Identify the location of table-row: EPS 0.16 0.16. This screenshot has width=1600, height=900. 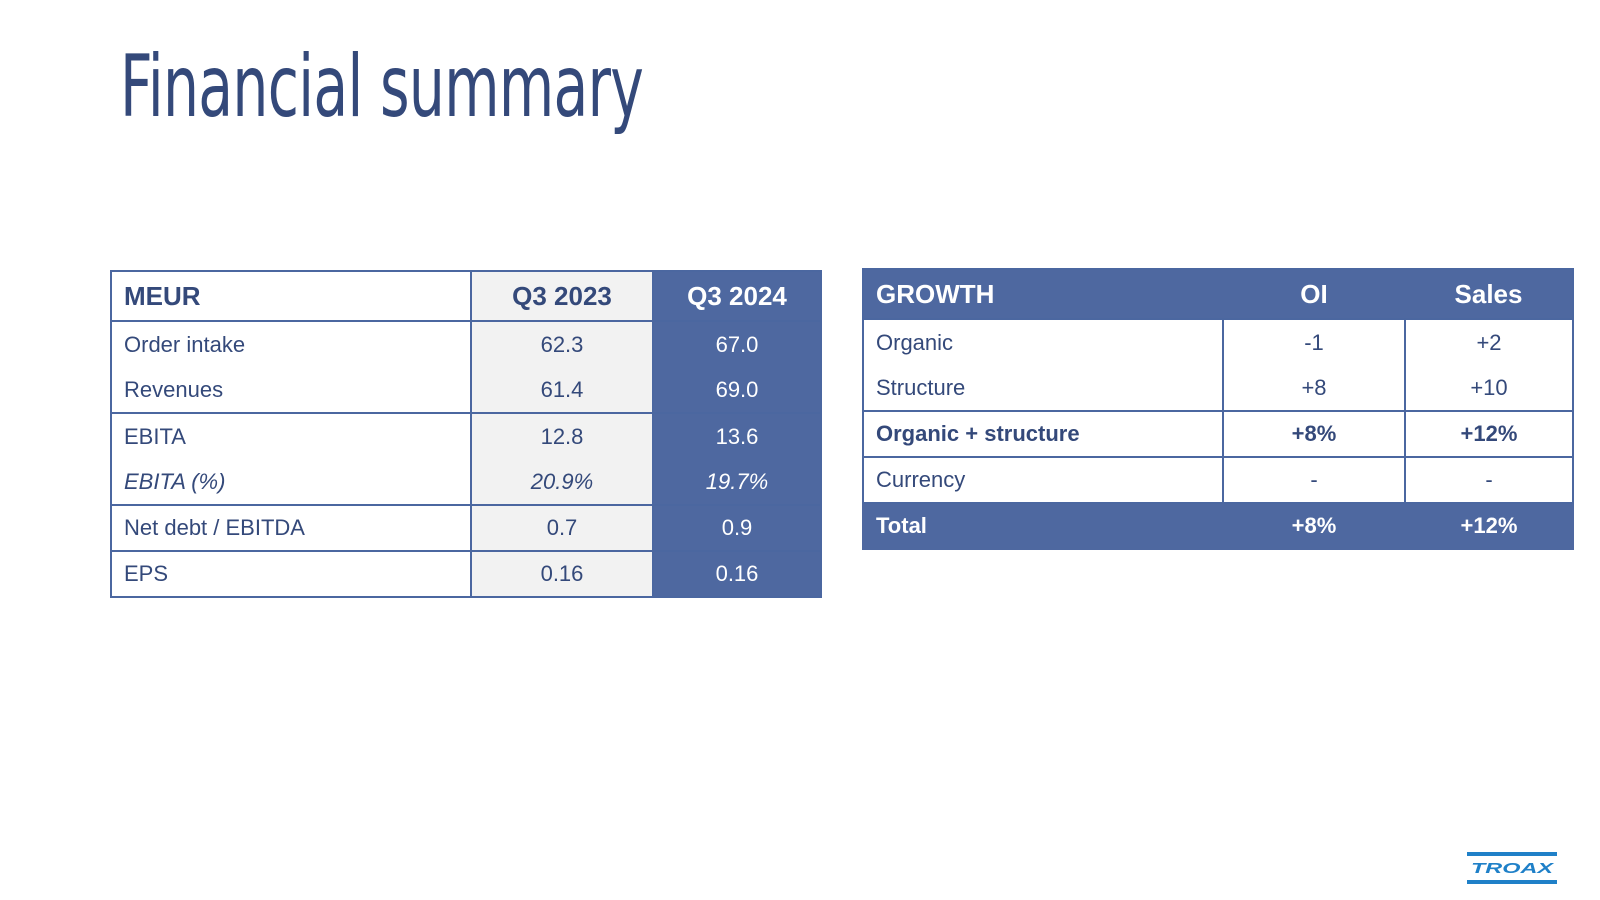
(466, 573).